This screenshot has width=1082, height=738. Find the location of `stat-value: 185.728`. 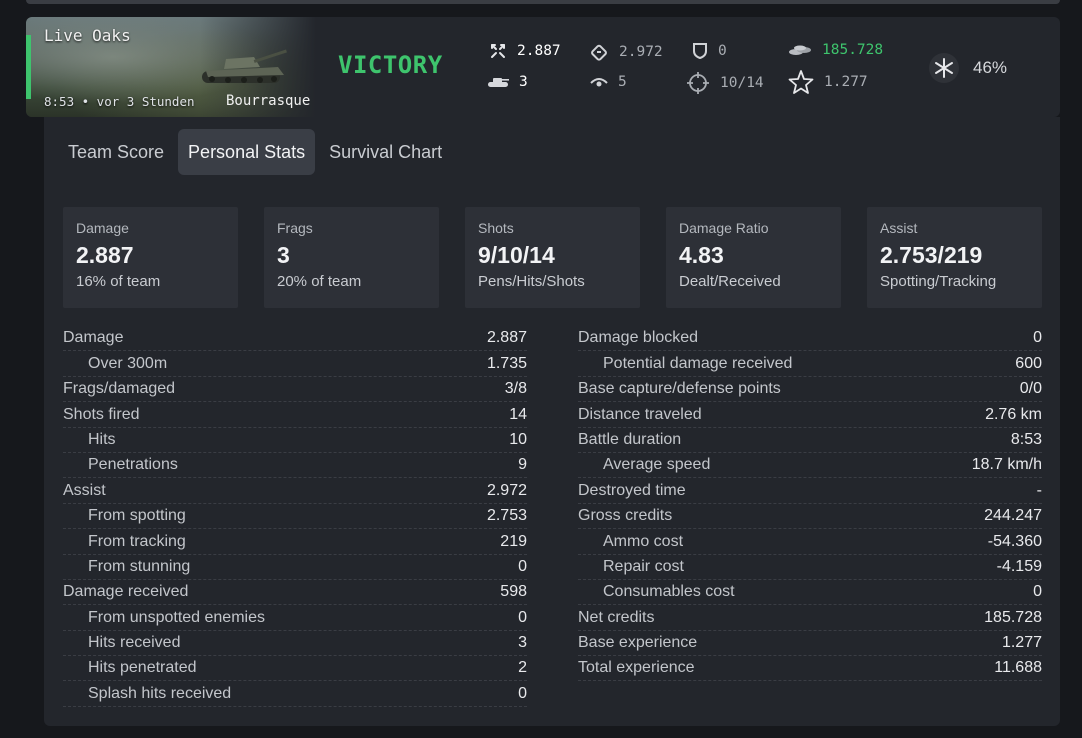

stat-value: 185.728 is located at coordinates (1013, 617).